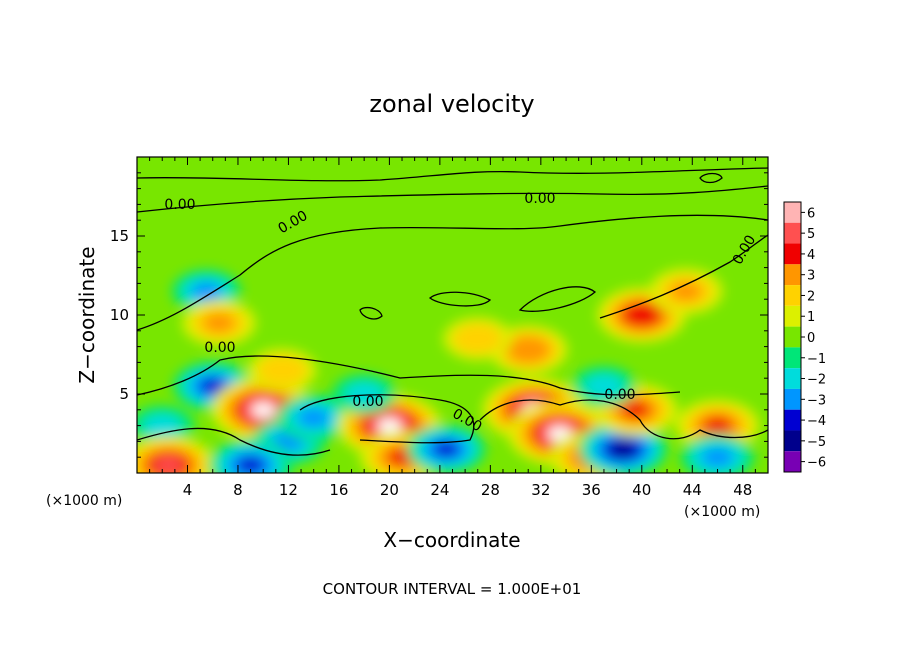  Describe the element at coordinates (811, 255) in the screenshot. I see `colorbar-label: 4` at that location.